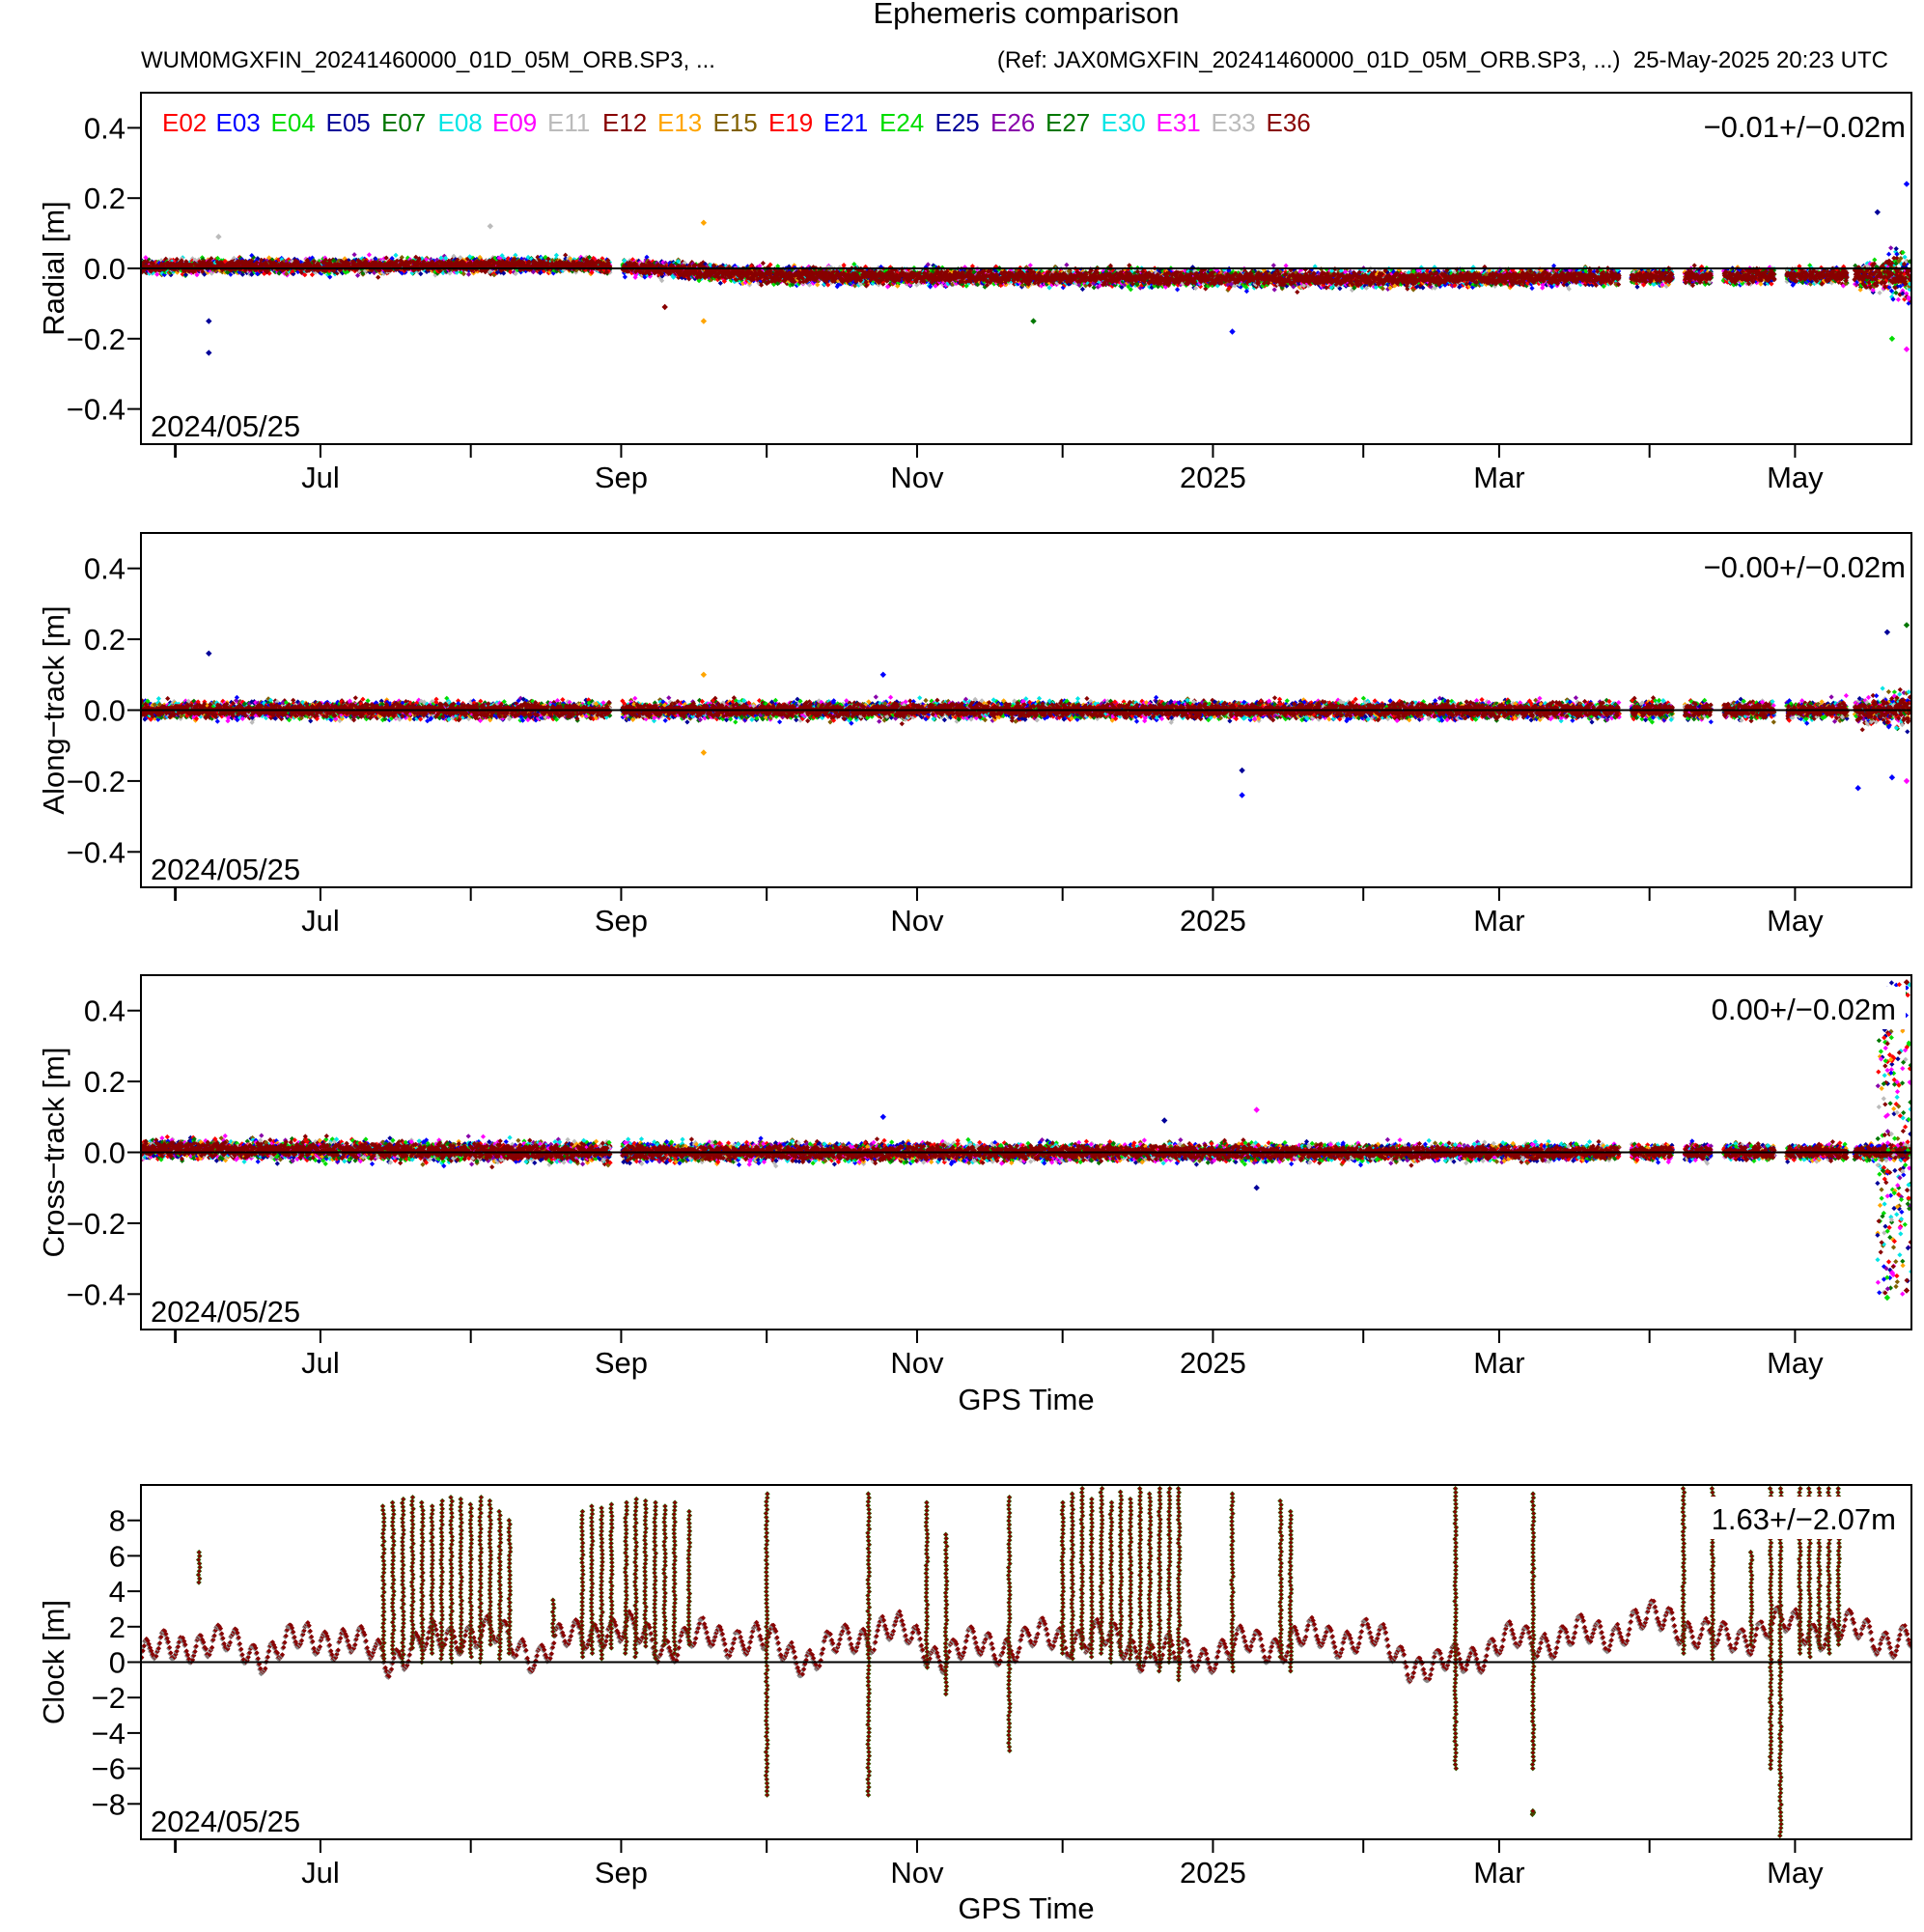 This screenshot has height=1932, width=1924. I want to click on data-point-E33, so click(919, 281).